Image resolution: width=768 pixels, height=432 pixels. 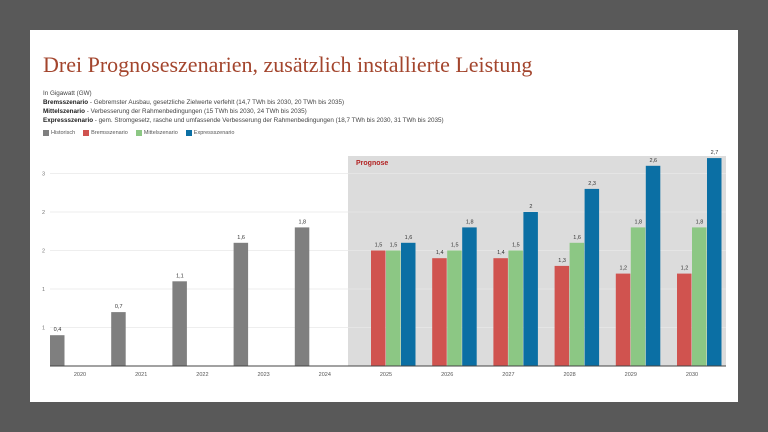 I want to click on legend-label: Mittelszenario, so click(x=160, y=133).